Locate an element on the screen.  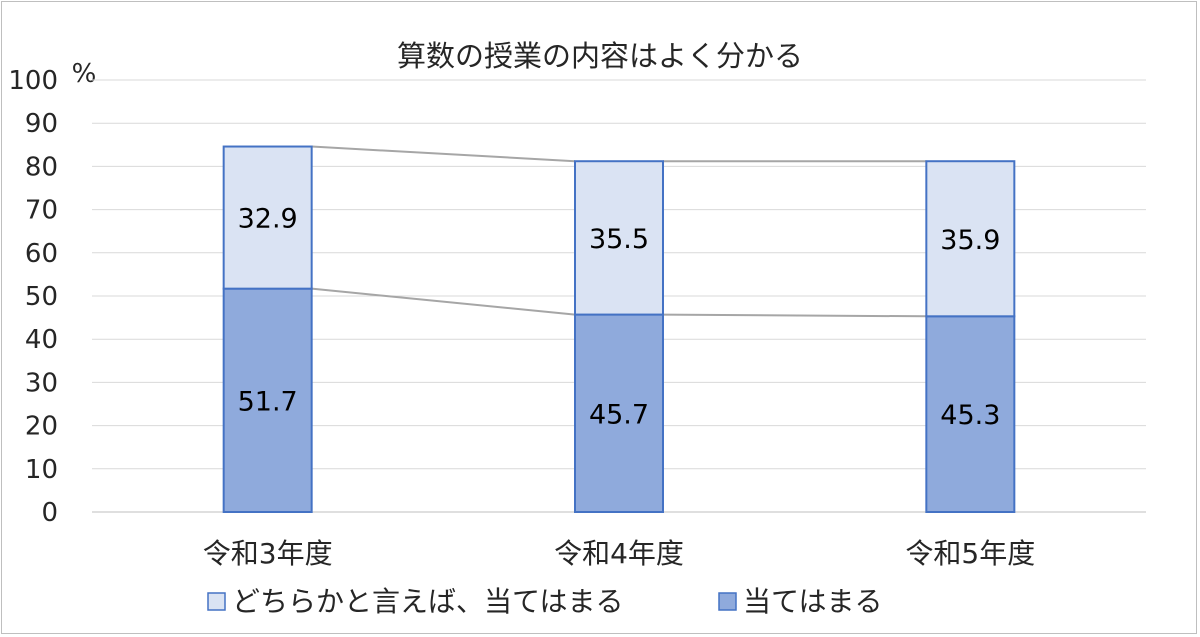
data-label: 35.9 is located at coordinates (970, 240).